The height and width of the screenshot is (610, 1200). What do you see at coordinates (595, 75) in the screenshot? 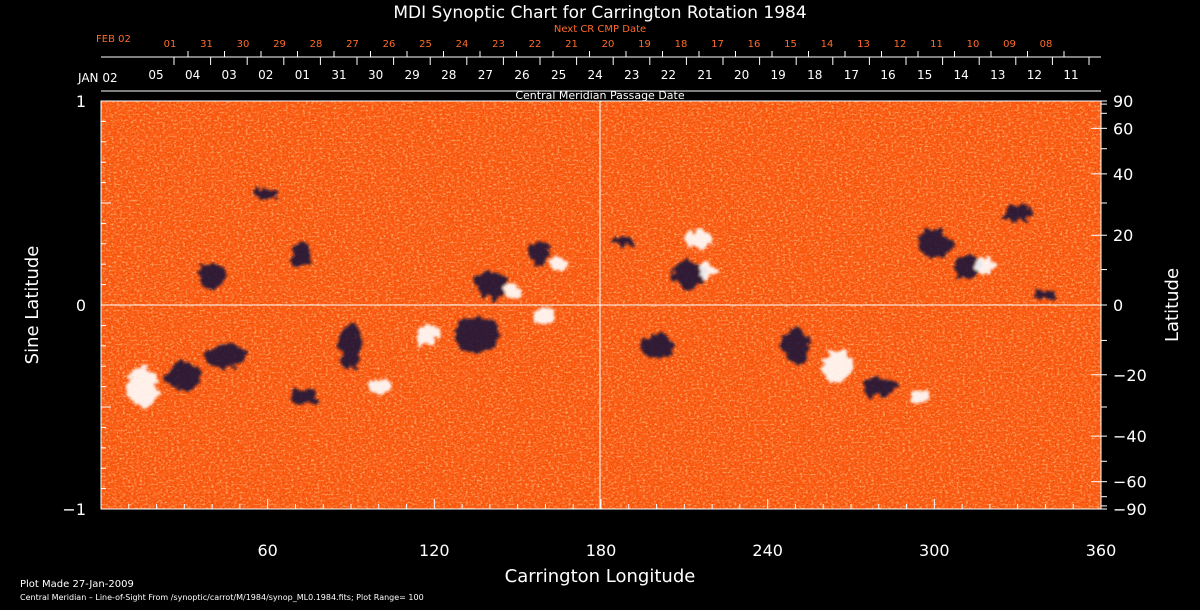
I see `cmp-date-label: 24` at bounding box center [595, 75].